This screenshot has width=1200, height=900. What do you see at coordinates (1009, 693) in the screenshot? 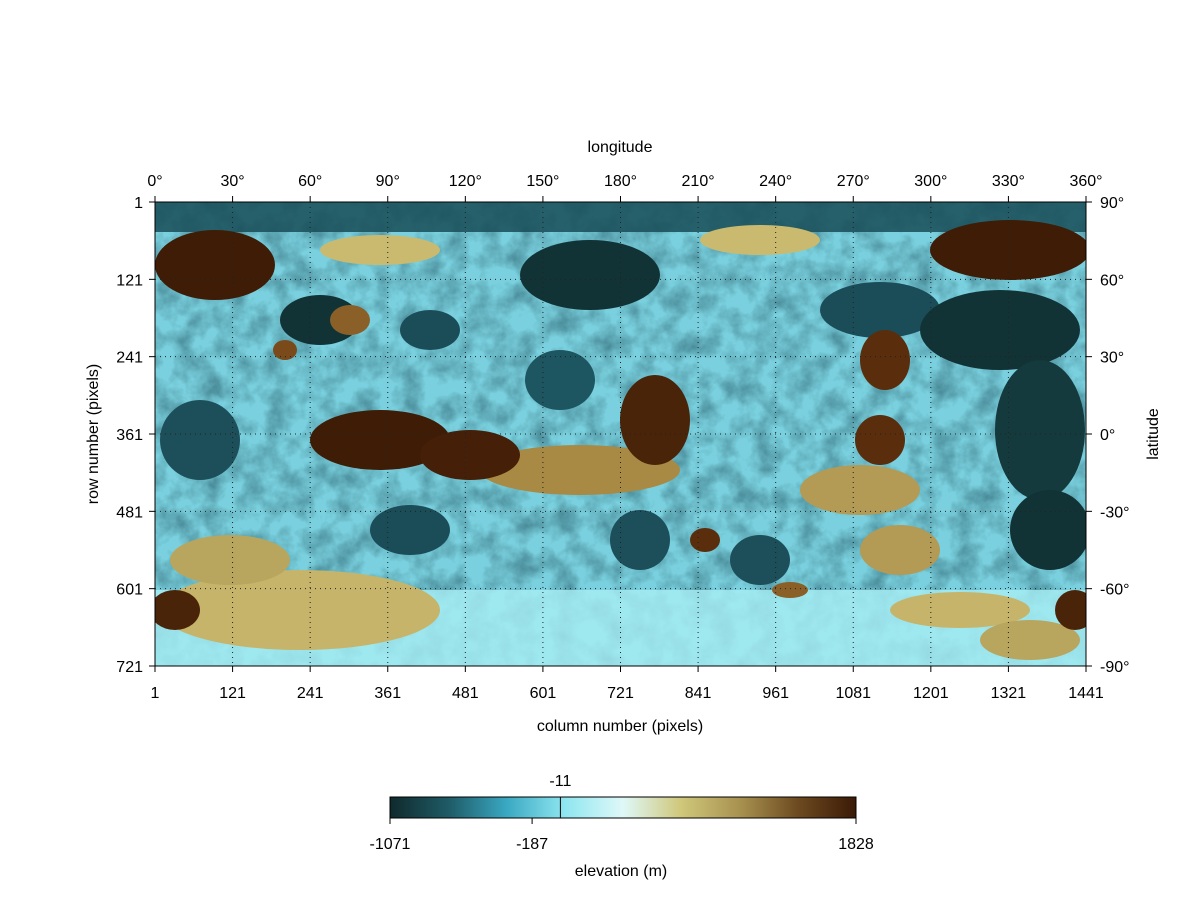
I see `column-tick-label: 1321` at bounding box center [1009, 693].